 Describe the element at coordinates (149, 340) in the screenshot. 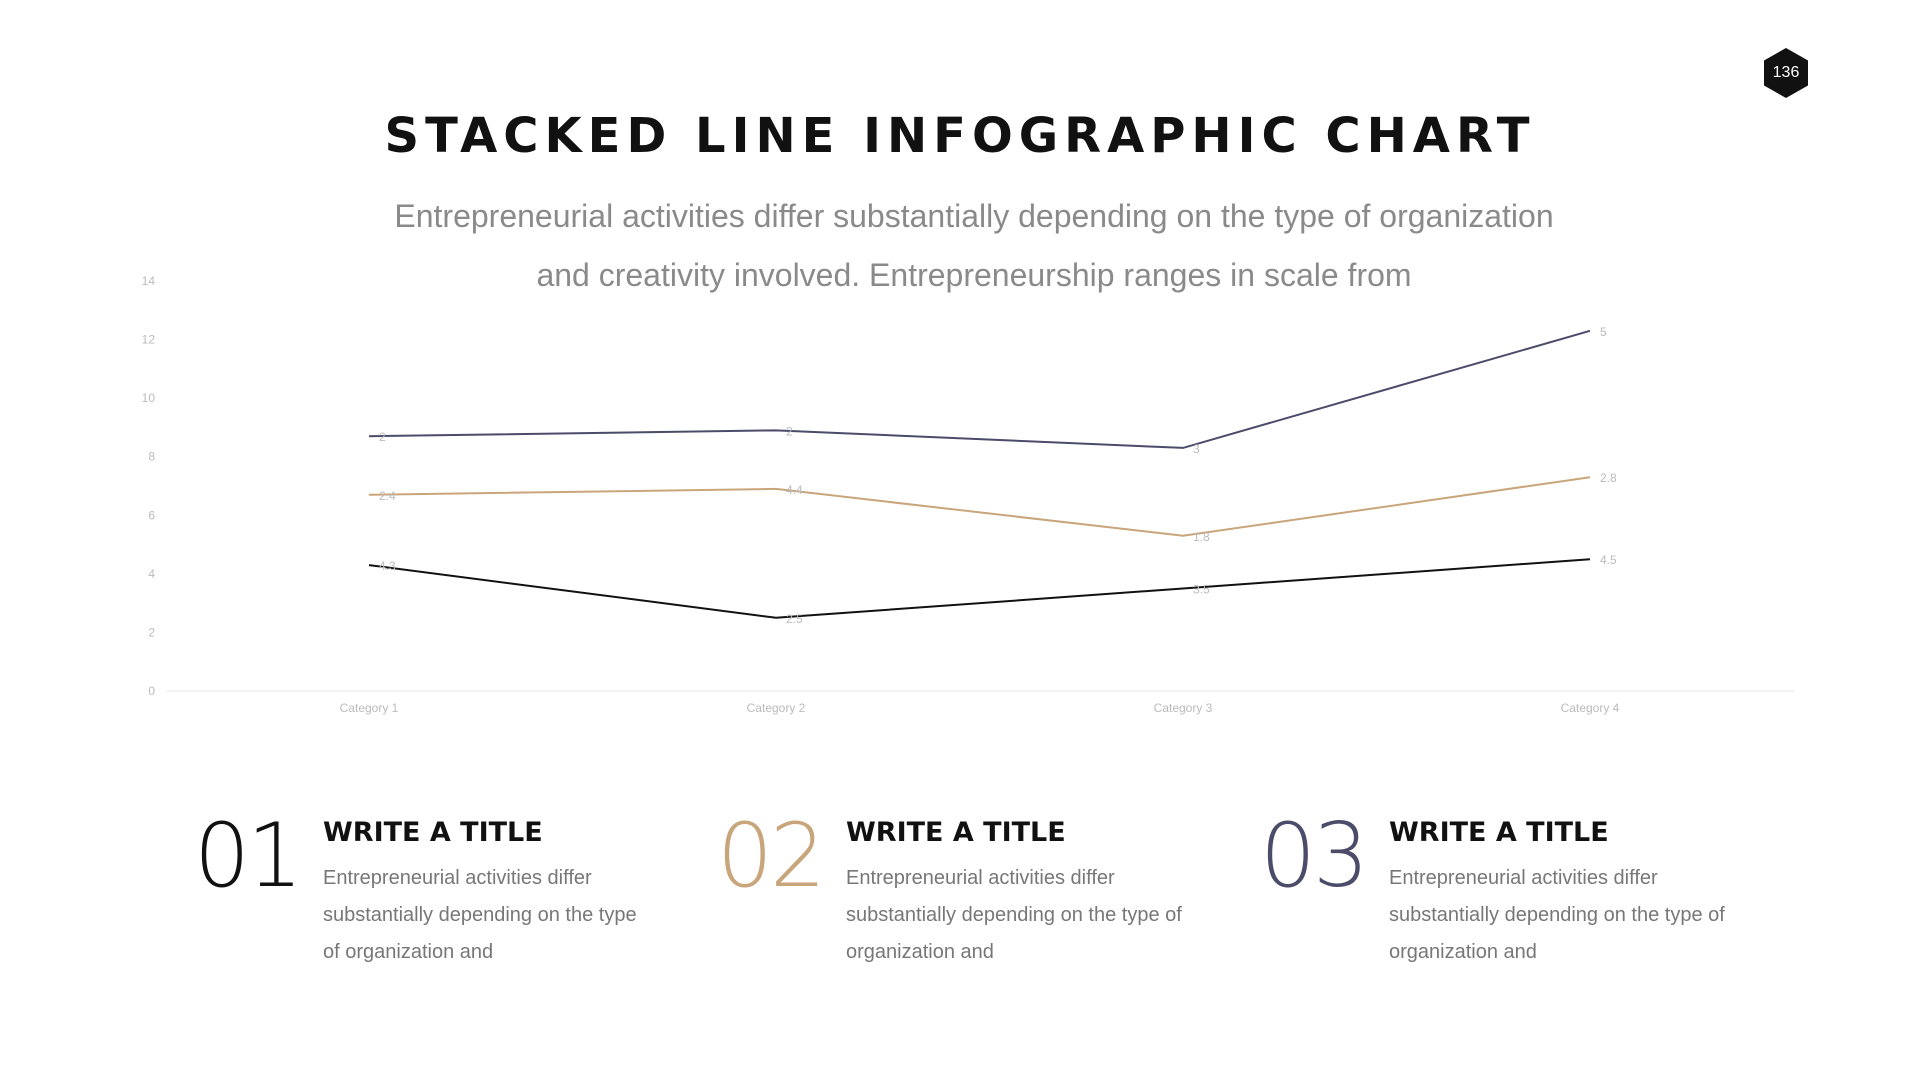

I see `y-tick-label: 12` at that location.